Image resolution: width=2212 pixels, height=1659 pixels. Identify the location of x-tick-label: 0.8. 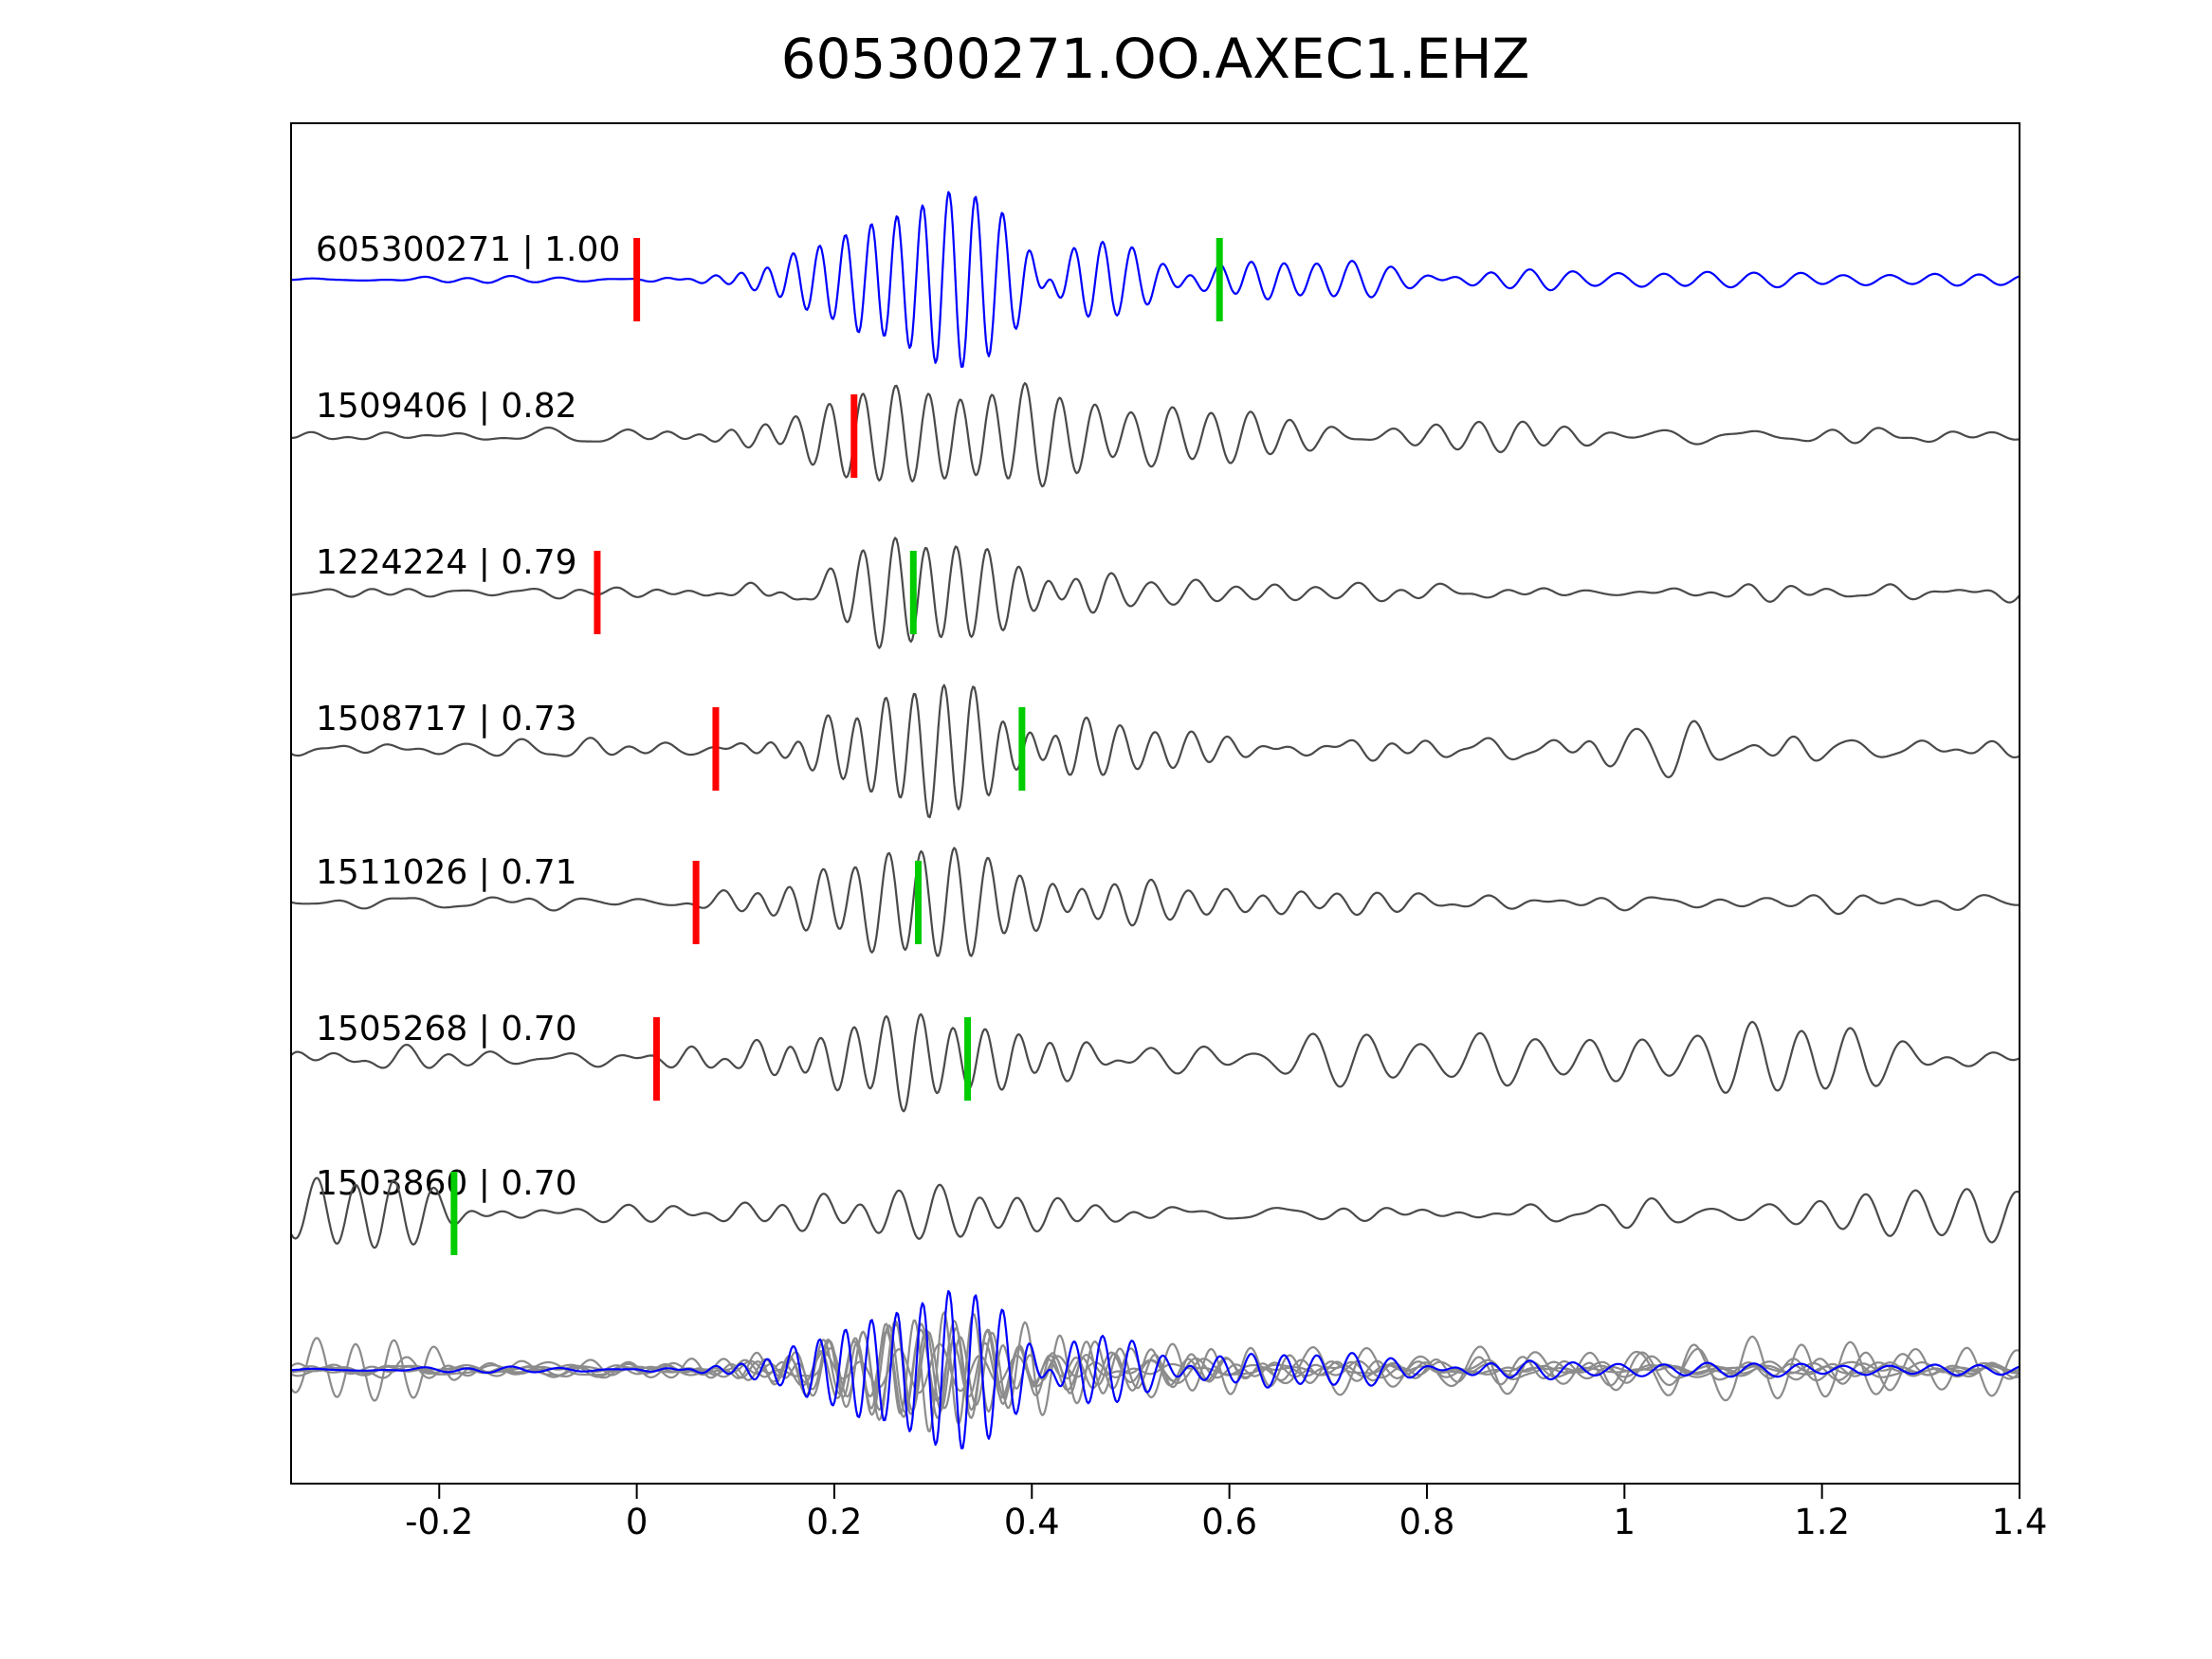
(1427, 1522).